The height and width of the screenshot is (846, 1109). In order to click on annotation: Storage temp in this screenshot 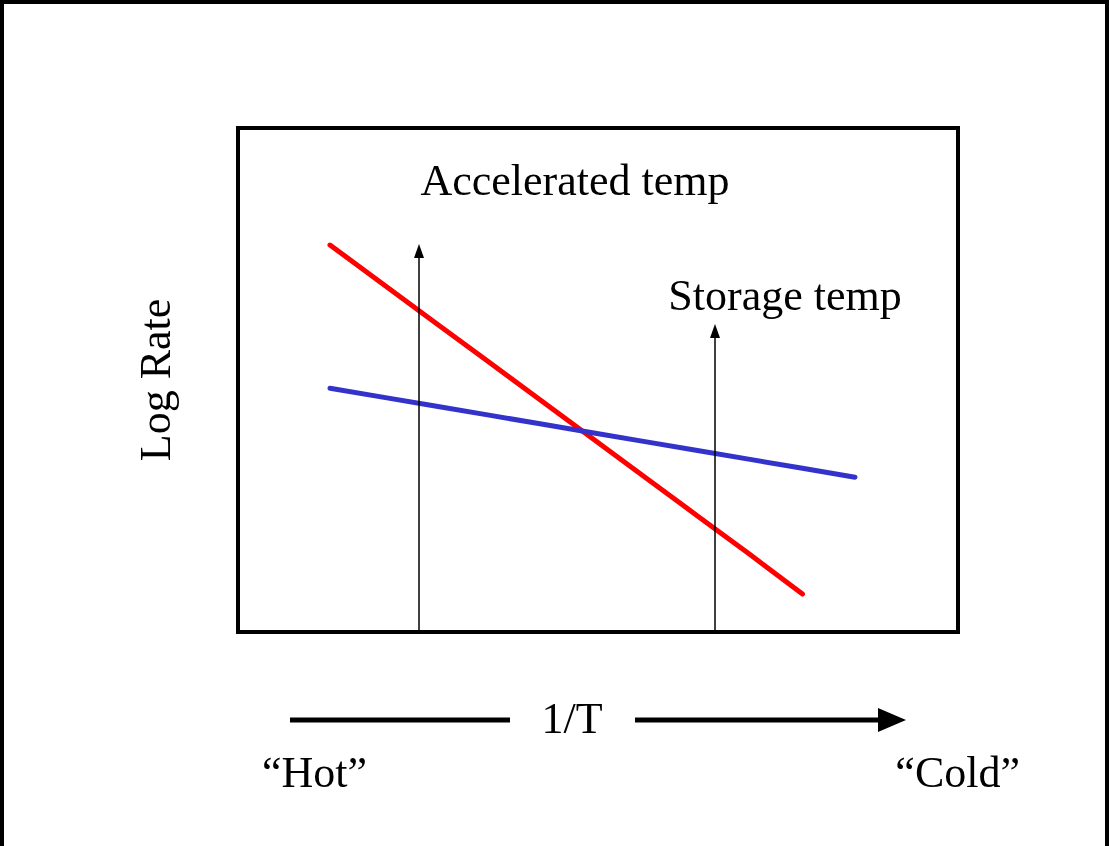, I will do `click(785, 295)`.